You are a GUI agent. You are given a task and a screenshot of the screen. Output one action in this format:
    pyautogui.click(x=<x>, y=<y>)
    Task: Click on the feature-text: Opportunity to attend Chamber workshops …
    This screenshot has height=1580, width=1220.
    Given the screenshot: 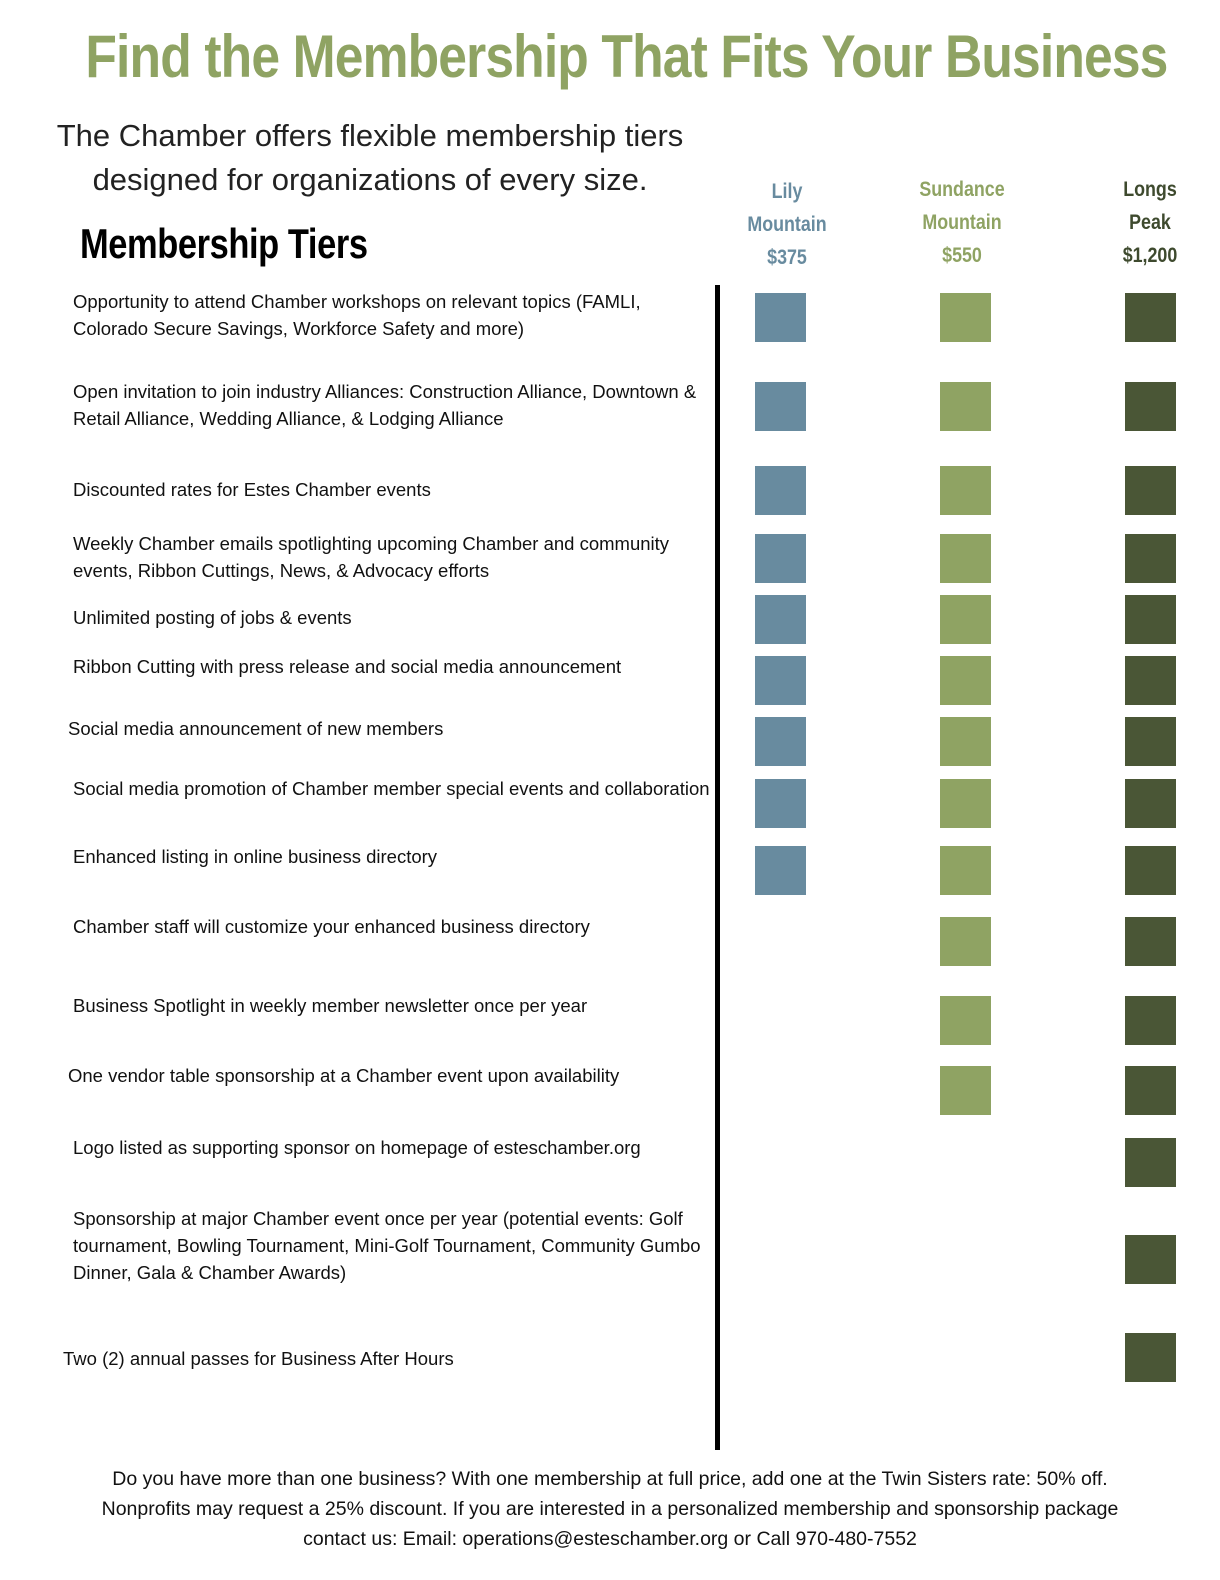 What is the action you would take?
    pyautogui.click(x=357, y=315)
    